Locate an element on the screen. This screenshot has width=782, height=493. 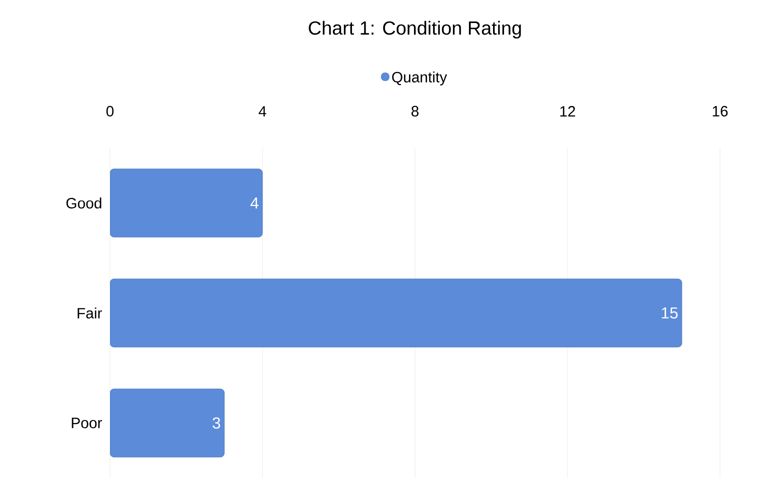
x-tick-label: 0 is located at coordinates (110, 111).